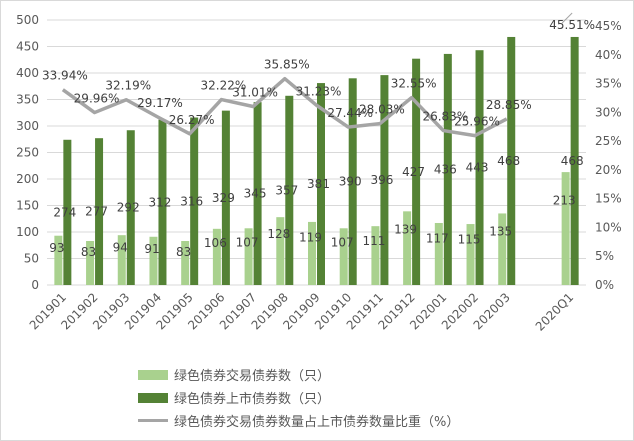 Image resolution: width=634 pixels, height=441 pixels. I want to click on legend-swatch-light-green, so click(153, 374).